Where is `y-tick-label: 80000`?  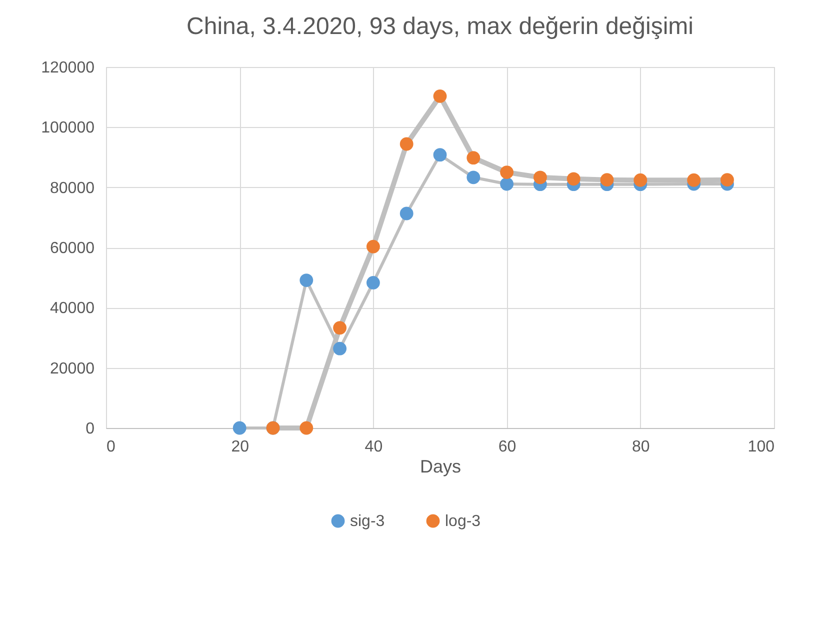
y-tick-label: 80000 is located at coordinates (72, 188).